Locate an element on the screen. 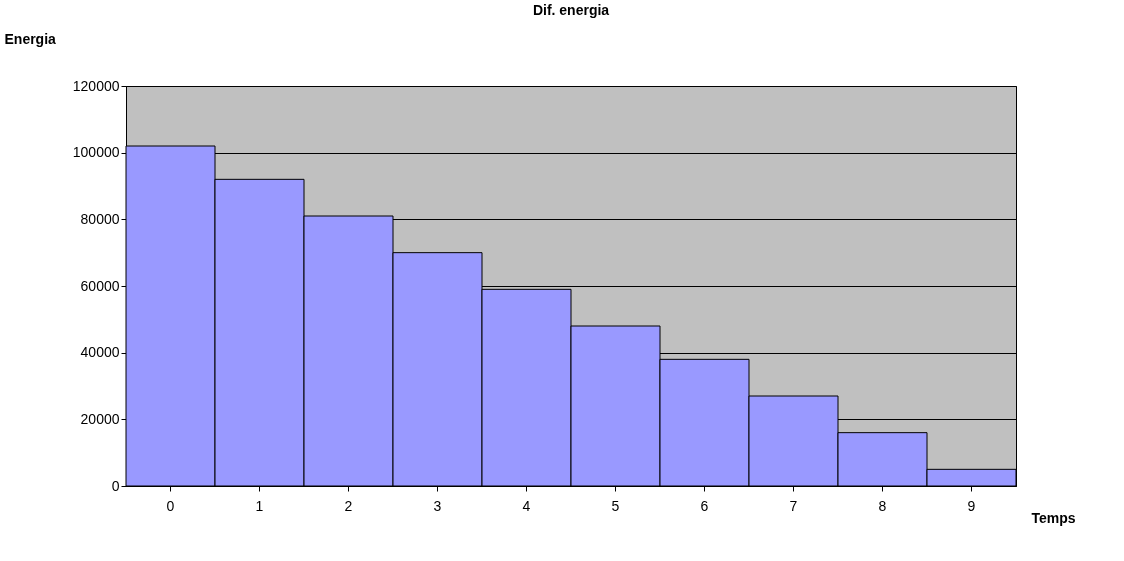 The height and width of the screenshot is (561, 1124). x-tick-label: 0 is located at coordinates (170, 505).